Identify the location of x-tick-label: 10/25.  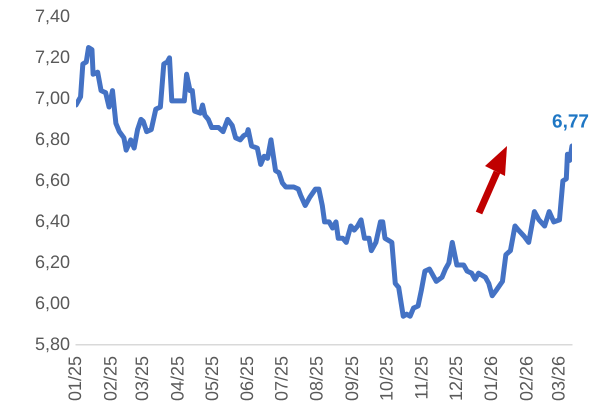
(386, 379).